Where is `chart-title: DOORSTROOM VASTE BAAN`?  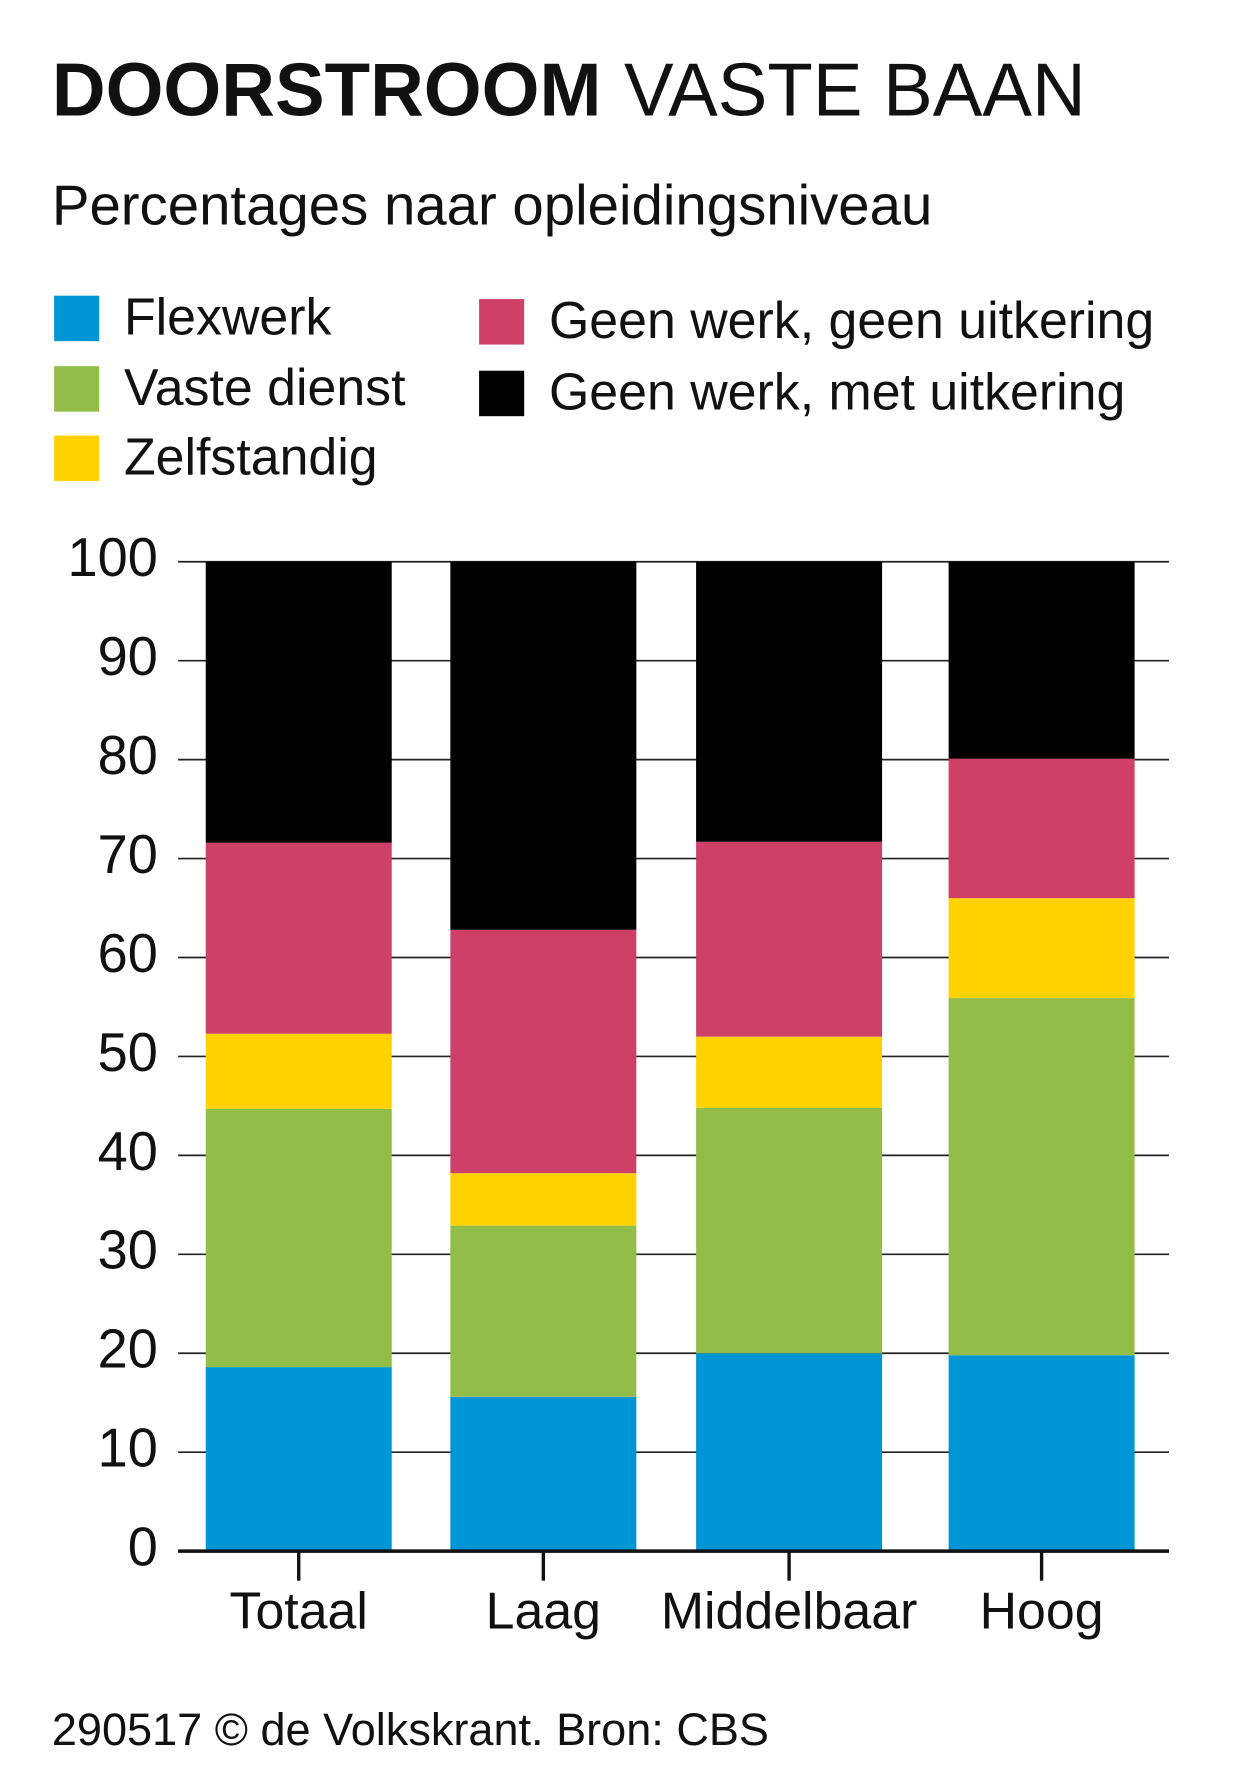
chart-title: DOORSTROOM VASTE BAAN is located at coordinates (569, 89).